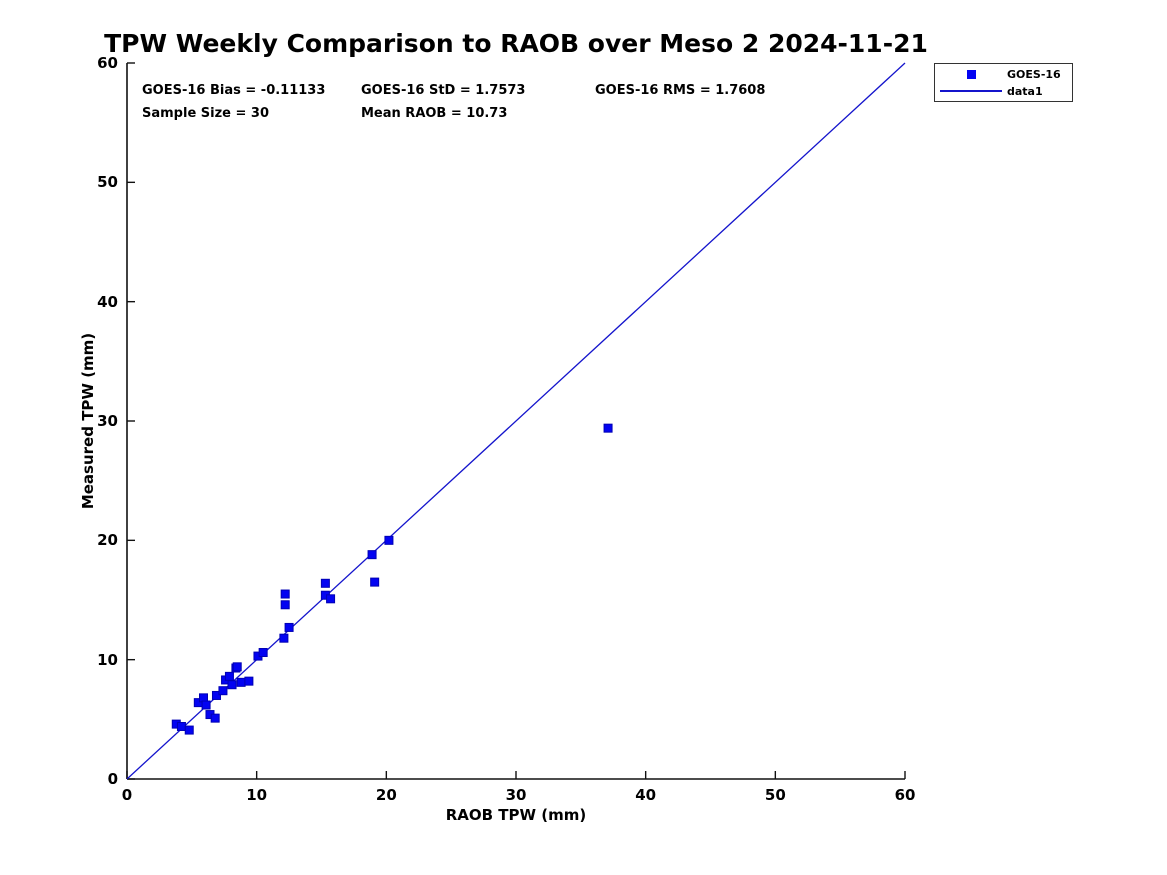  I want to click on legend-marker-icon, so click(971, 74).